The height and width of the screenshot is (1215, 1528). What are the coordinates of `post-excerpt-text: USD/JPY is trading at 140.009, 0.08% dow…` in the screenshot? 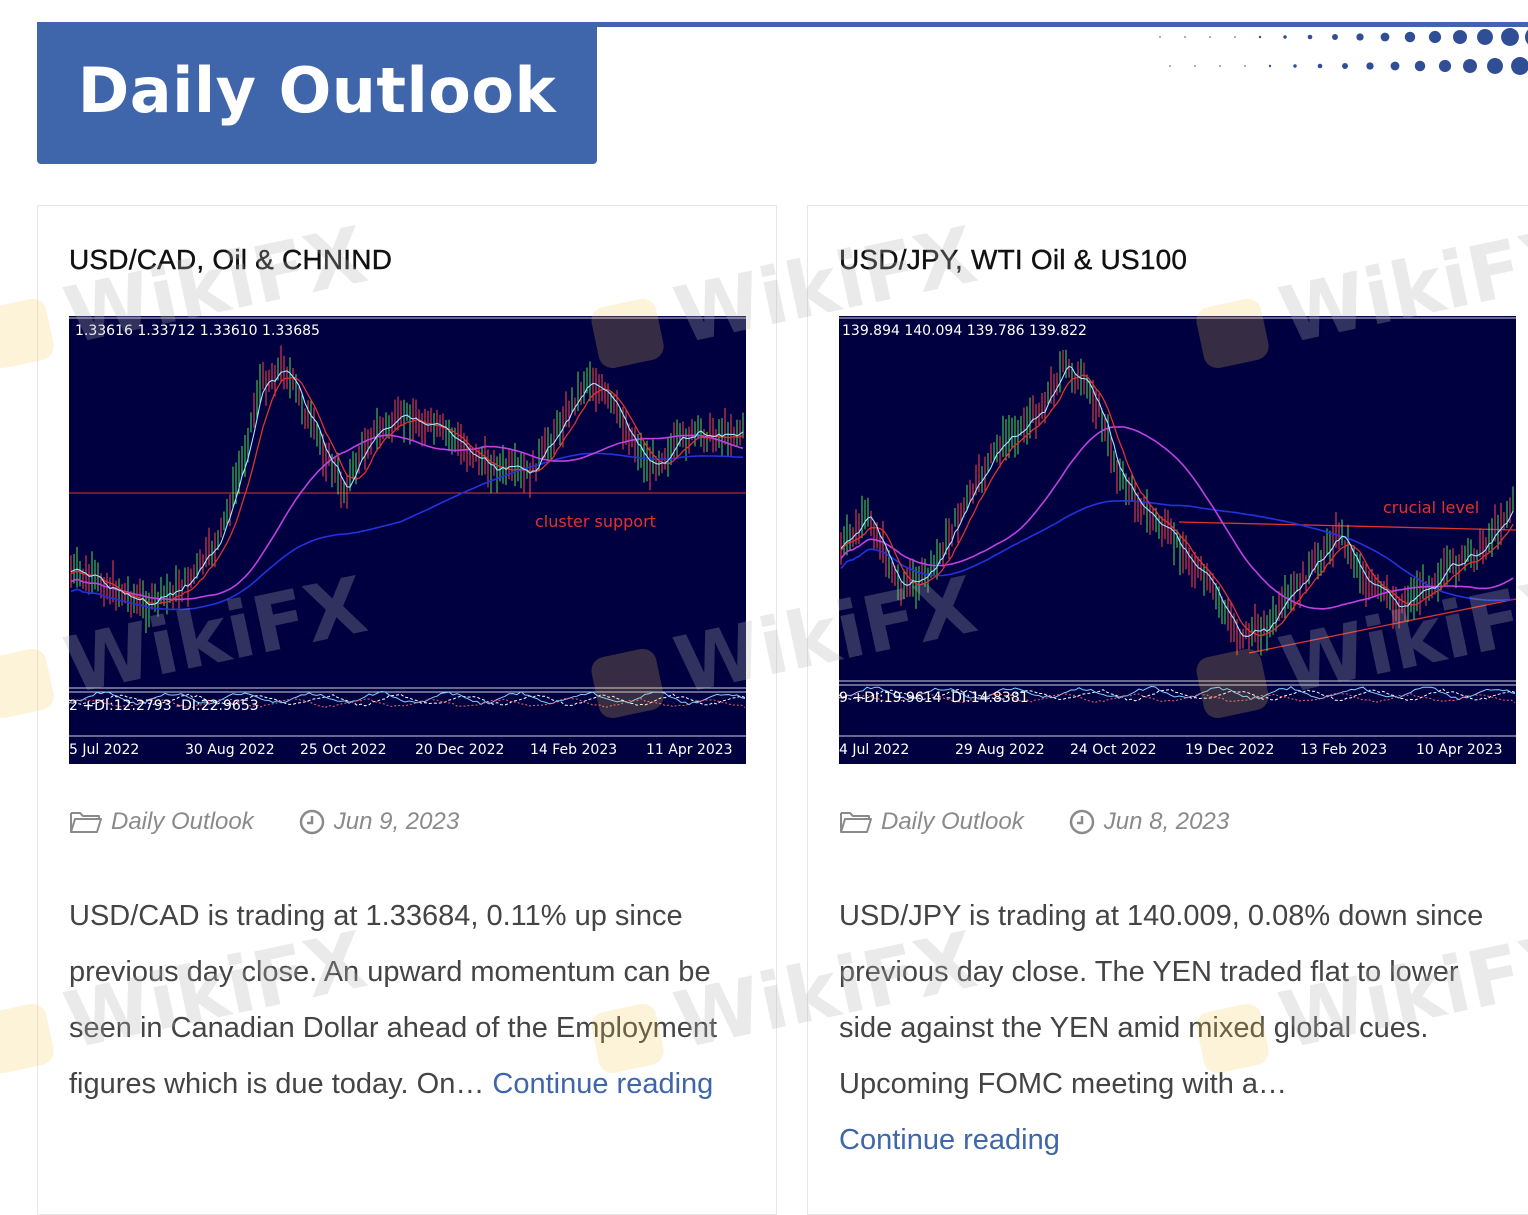 It's located at (1161, 1000).